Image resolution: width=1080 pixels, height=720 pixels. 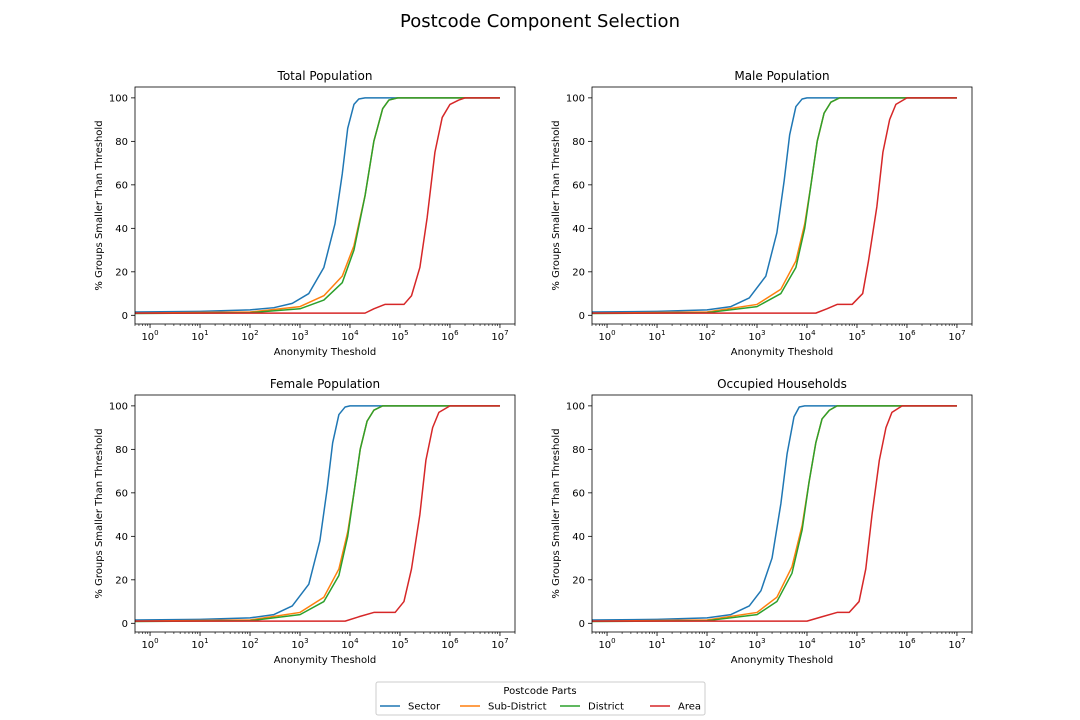 What do you see at coordinates (539, 691) in the screenshot?
I see `legend-title: Postcode Parts` at bounding box center [539, 691].